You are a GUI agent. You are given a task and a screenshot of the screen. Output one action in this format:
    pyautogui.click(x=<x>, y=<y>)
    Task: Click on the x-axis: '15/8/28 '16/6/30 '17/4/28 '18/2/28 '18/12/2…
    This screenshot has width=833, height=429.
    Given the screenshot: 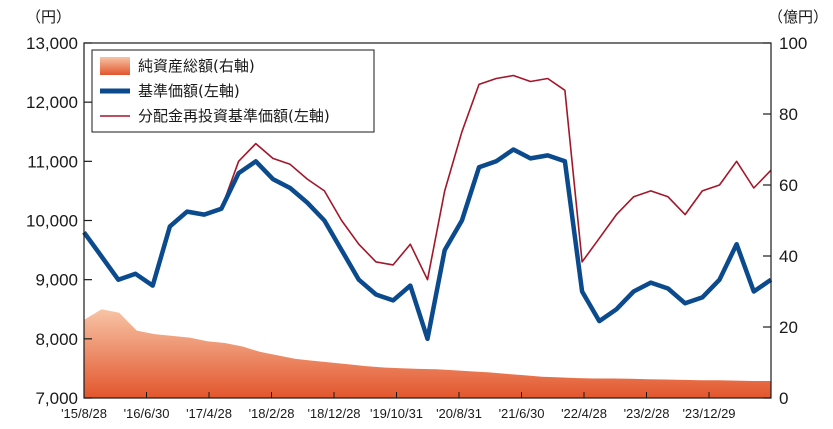 What is the action you would take?
    pyautogui.click(x=398, y=406)
    